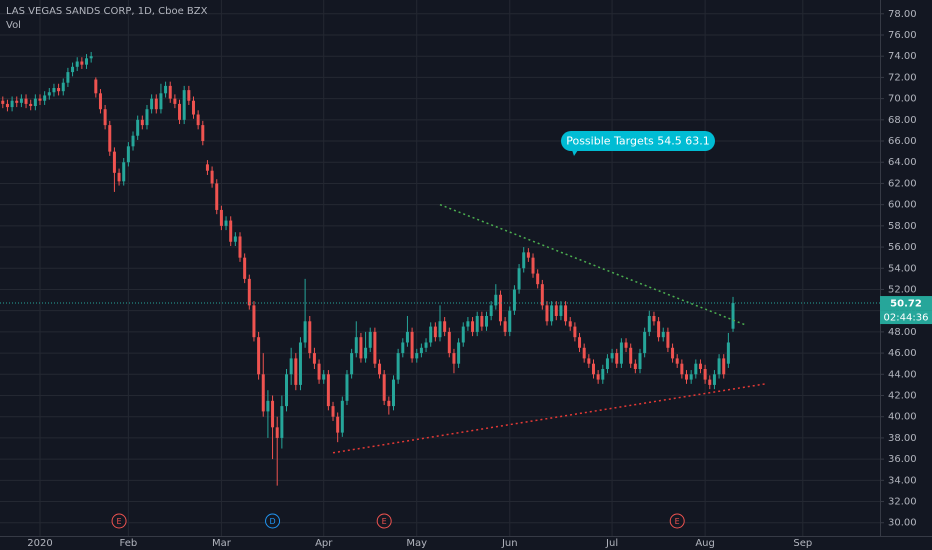 This screenshot has height=550, width=932. Describe the element at coordinates (416, 543) in the screenshot. I see `x-tick-label: May` at that location.